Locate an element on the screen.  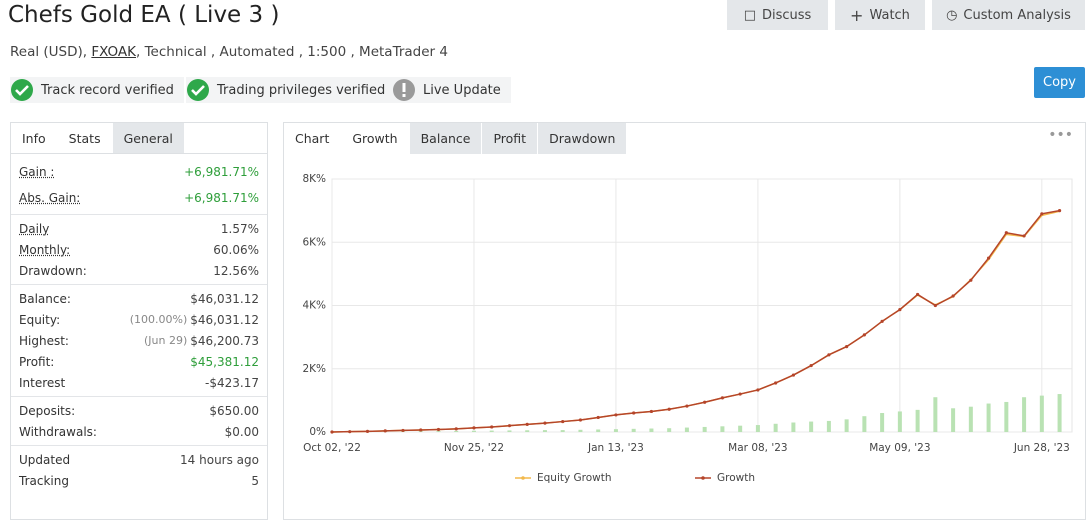
stats-row: Tracking 5 is located at coordinates (139, 480).